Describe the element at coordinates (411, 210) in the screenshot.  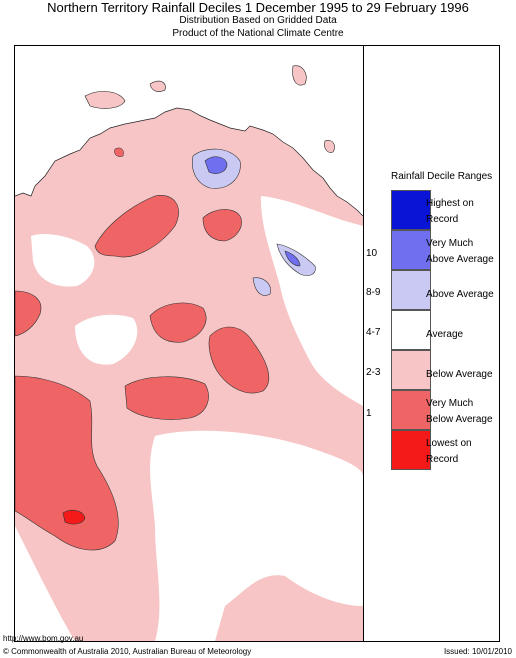
I see `legend-swatch-highest` at that location.